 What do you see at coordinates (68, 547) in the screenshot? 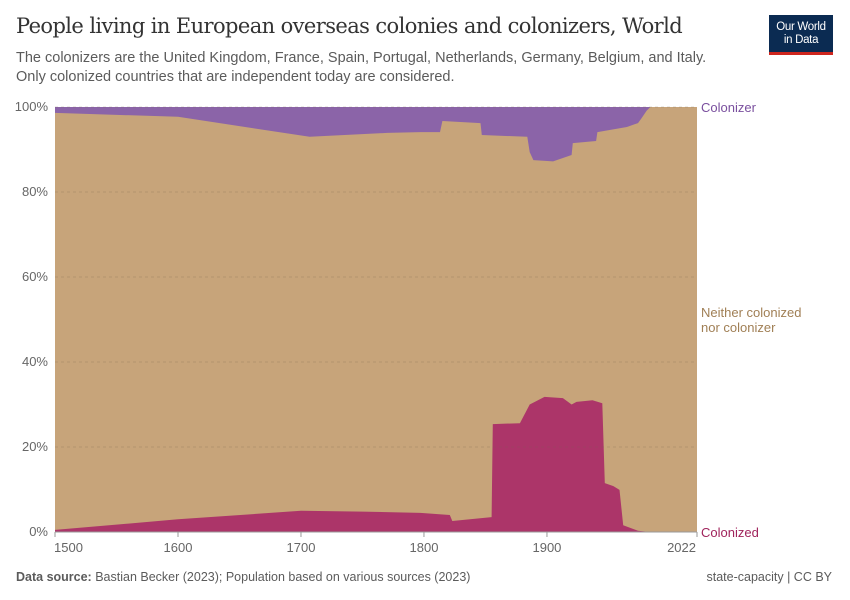
I see `x-tick-label: 1500` at bounding box center [68, 547].